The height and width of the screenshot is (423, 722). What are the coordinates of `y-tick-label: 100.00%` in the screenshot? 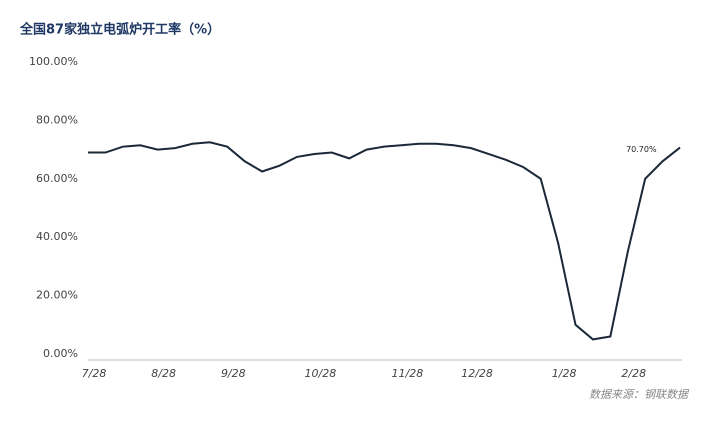 It's located at (53, 61).